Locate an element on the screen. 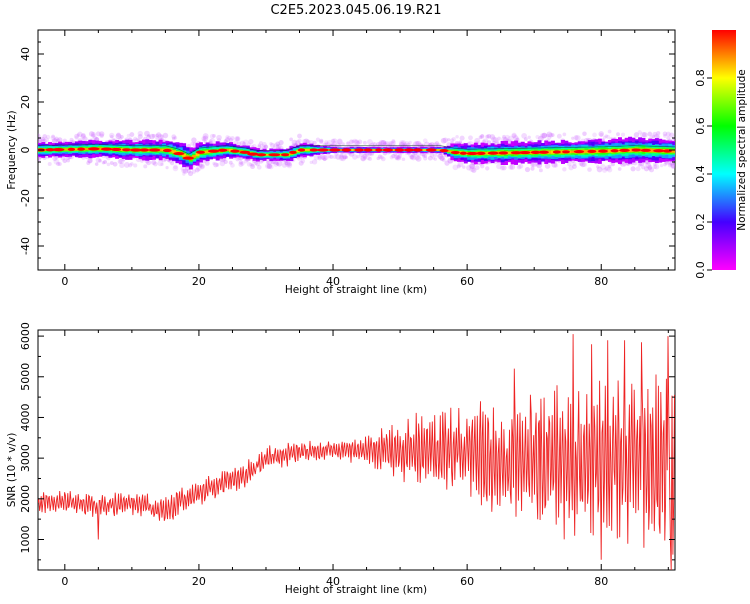 The width and height of the screenshot is (750, 604). spectrogram-track-line is located at coordinates (356, 149).